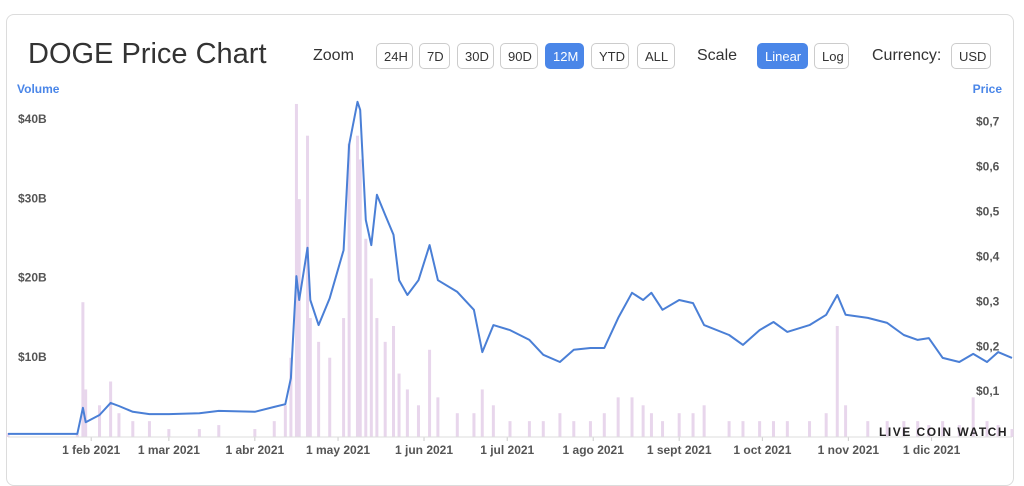  What do you see at coordinates (32, 278) in the screenshot?
I see `y-tick-label: $20B` at bounding box center [32, 278].